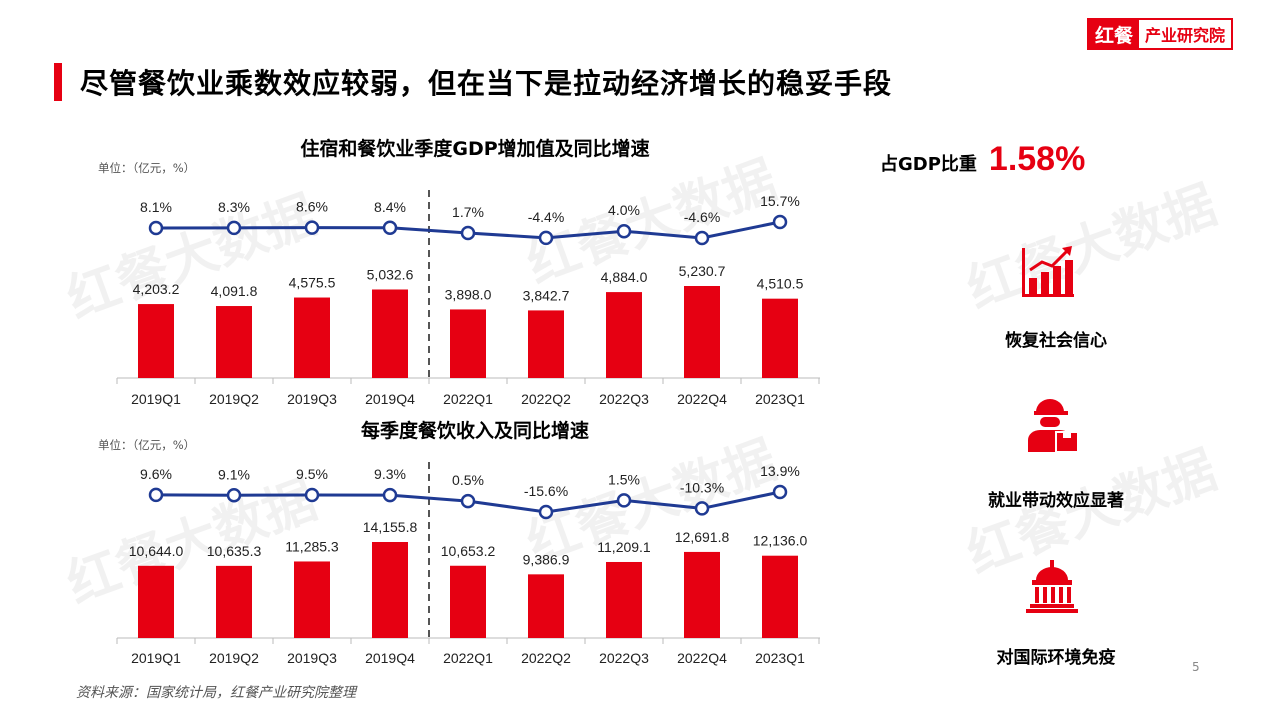  What do you see at coordinates (546, 295) in the screenshot?
I see `bar-value-label: 3,842.7` at bounding box center [546, 295].